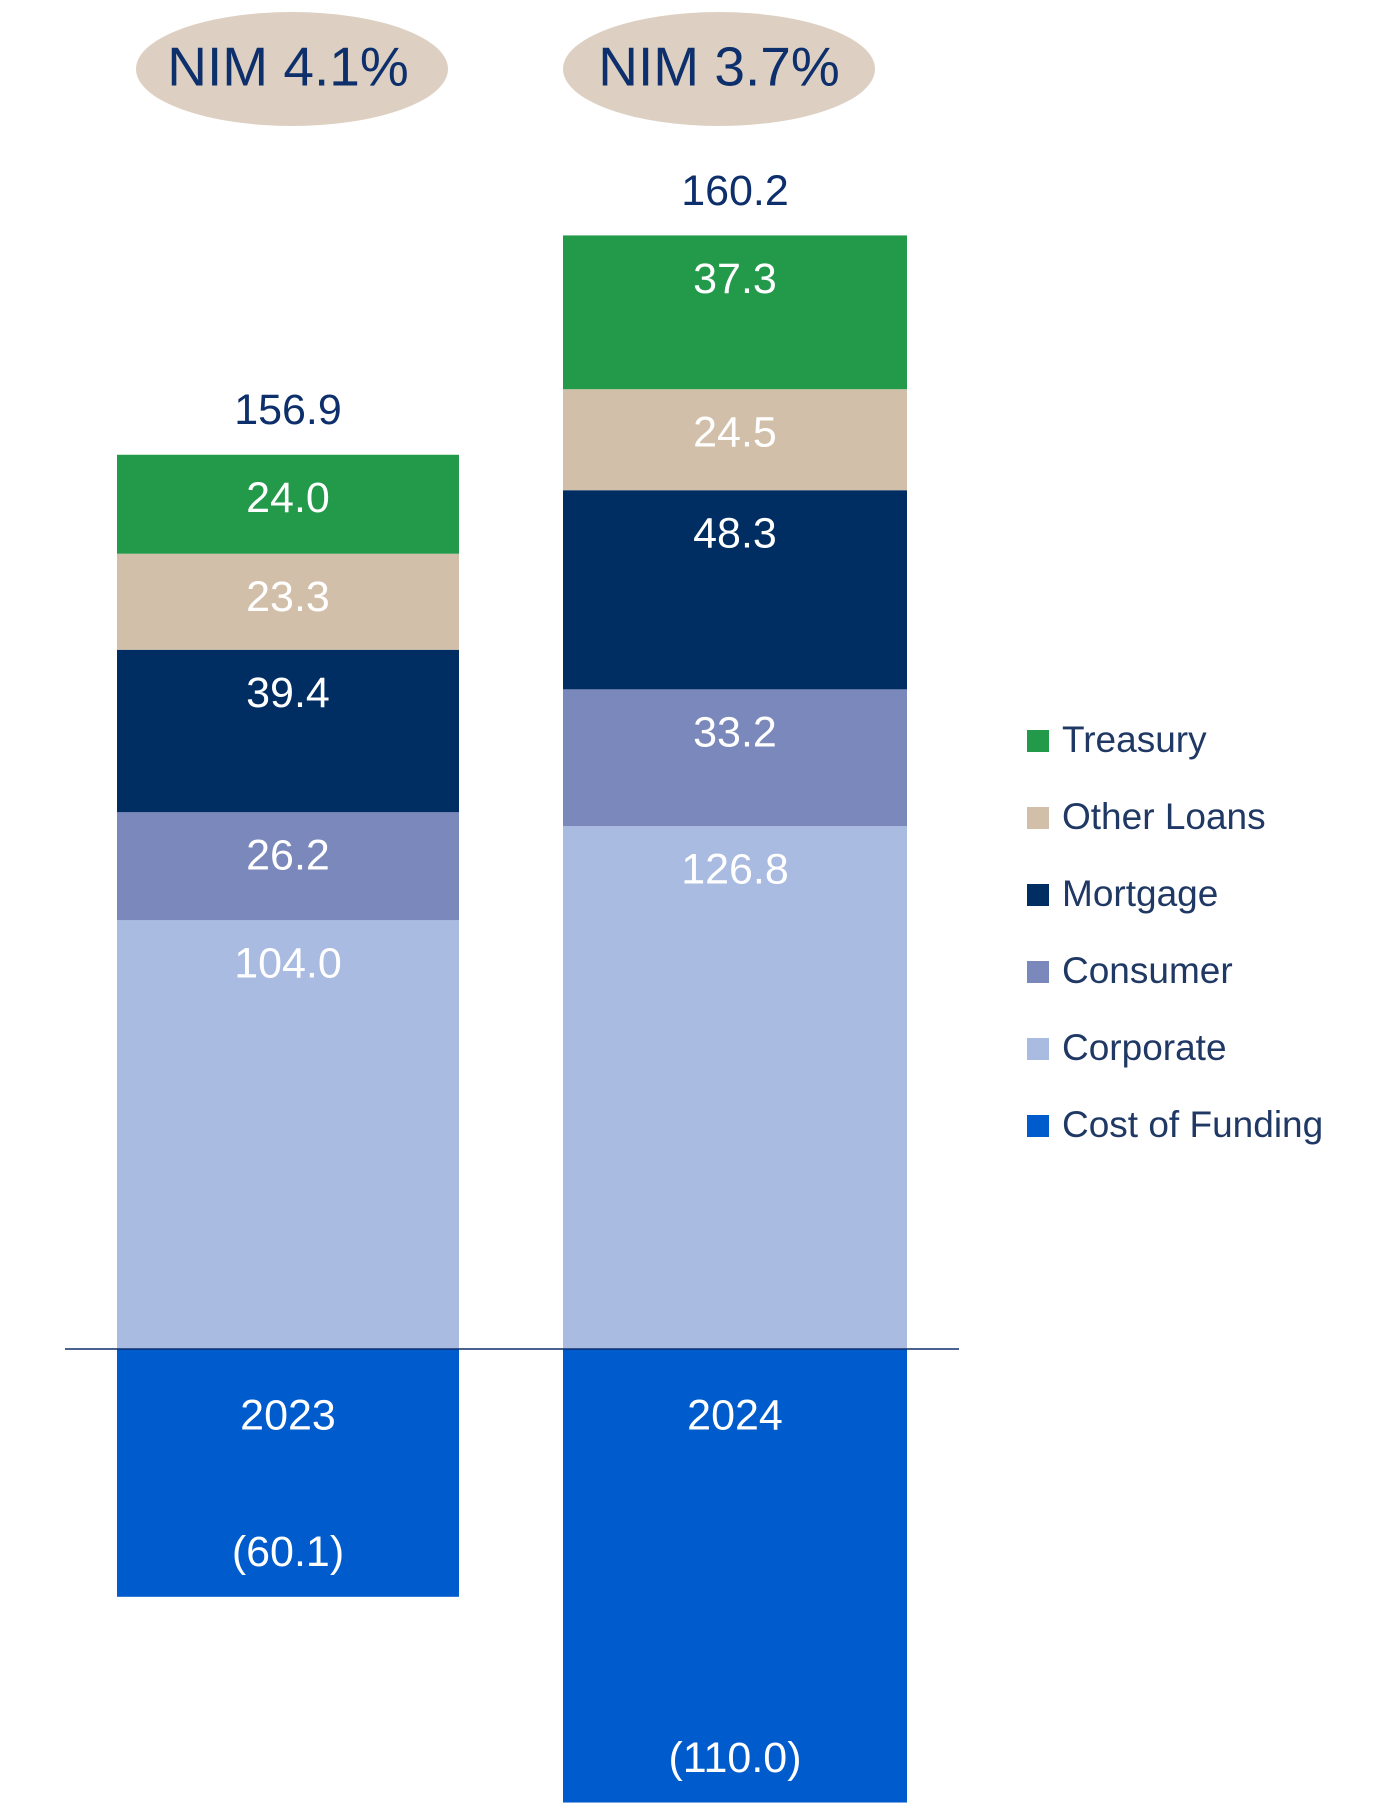 The width and height of the screenshot is (1395, 1805). Describe the element at coordinates (1134, 739) in the screenshot. I see `legend-label: Treasury` at that location.